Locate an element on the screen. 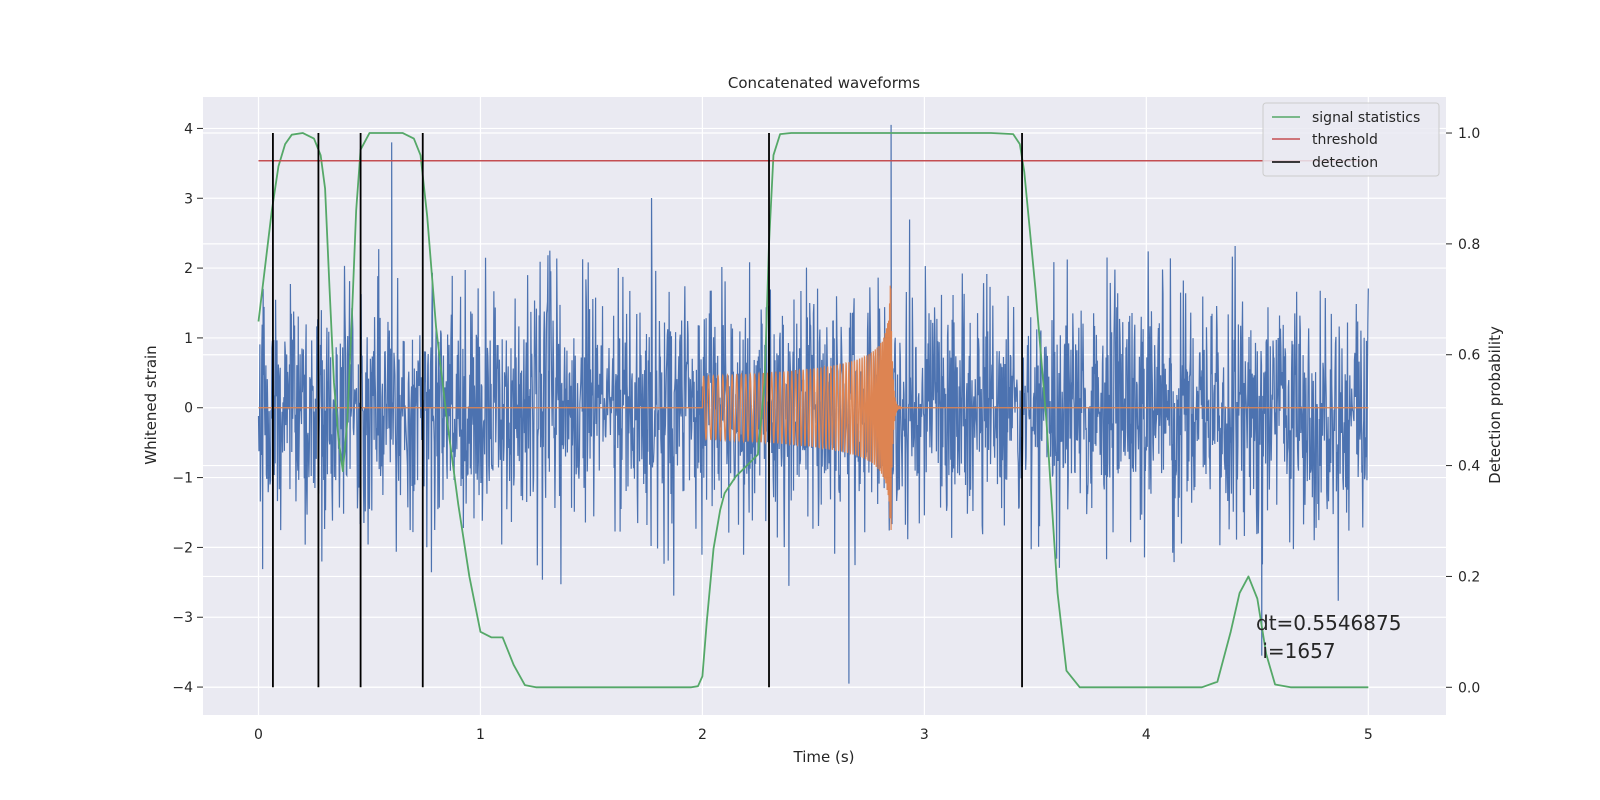 The height and width of the screenshot is (800, 1600). x-tick-label: 2 is located at coordinates (702, 735).